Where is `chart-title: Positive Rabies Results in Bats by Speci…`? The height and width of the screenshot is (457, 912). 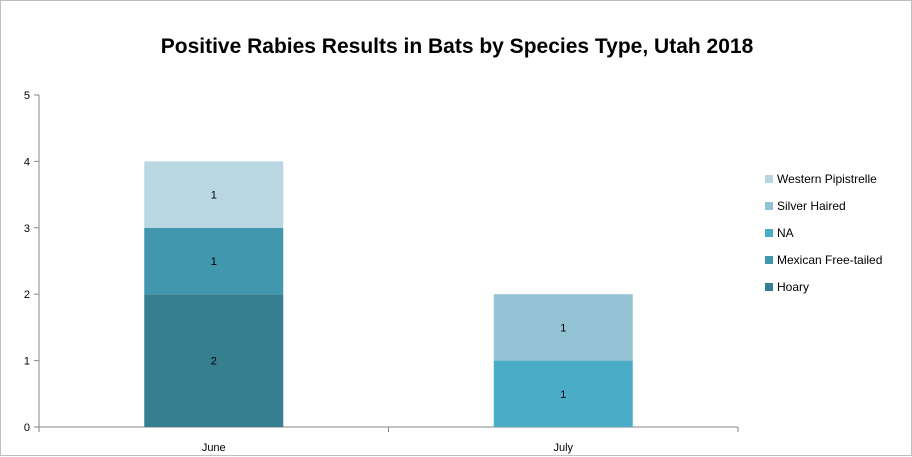
chart-title: Positive Rabies Results in Bats by Speci… is located at coordinates (457, 46).